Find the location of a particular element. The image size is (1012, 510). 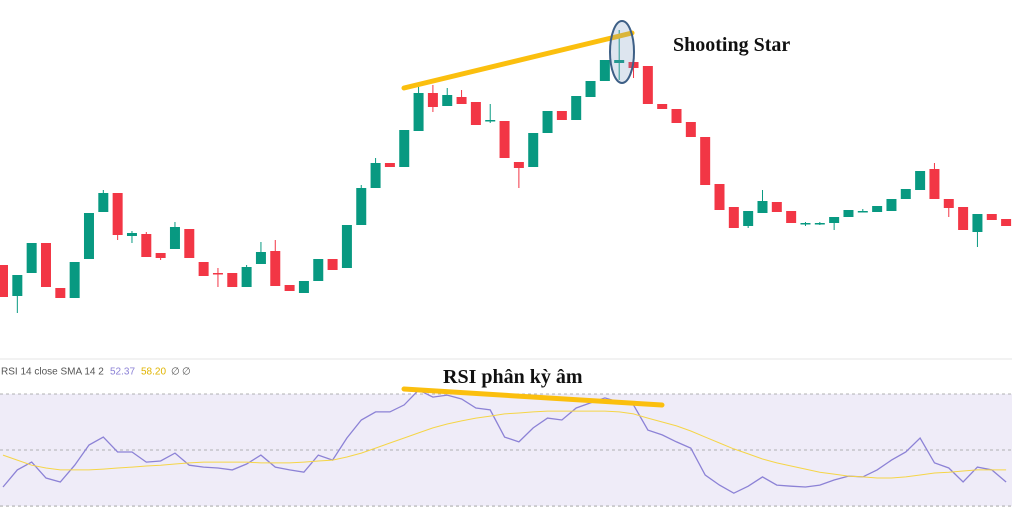

highlight-ellipse is located at coordinates (622, 52).